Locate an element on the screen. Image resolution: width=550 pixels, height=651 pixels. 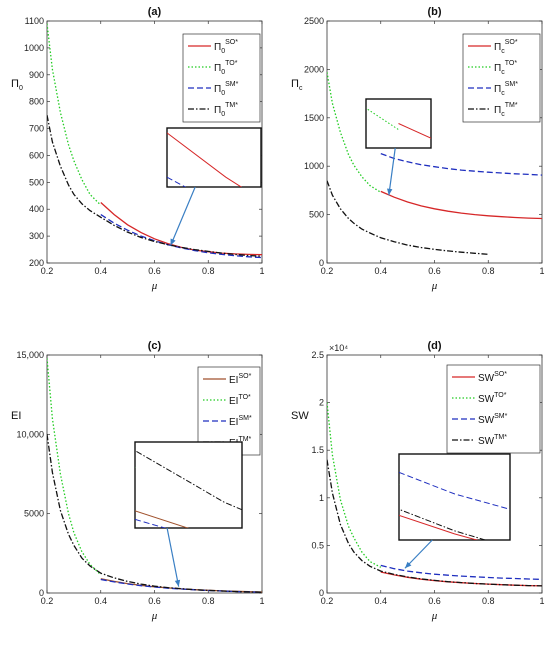
y-tick-label: 900 is located at coordinates (36, 75).